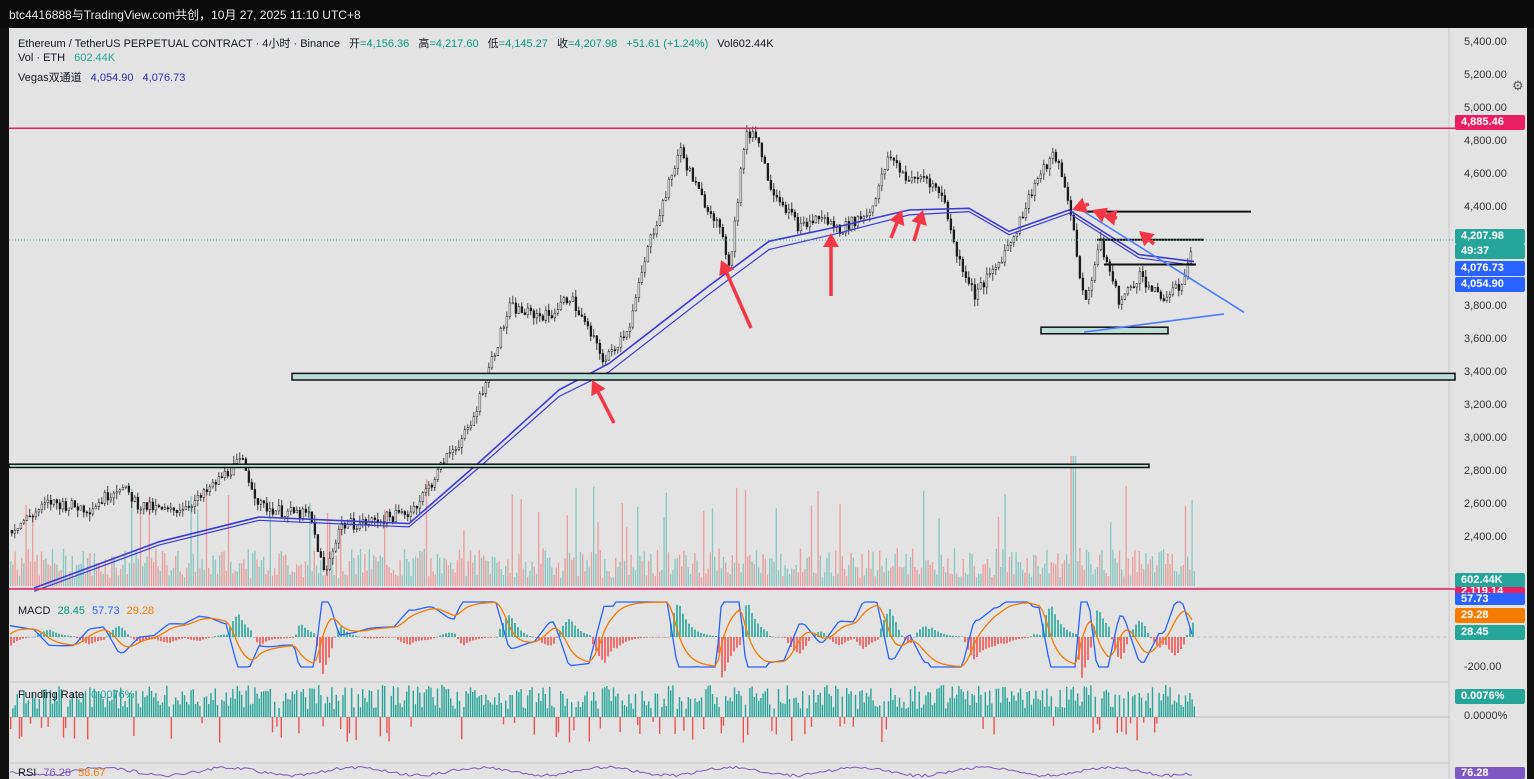 This screenshot has width=1534, height=779. I want to click on high-label: 高, so click(424, 44).